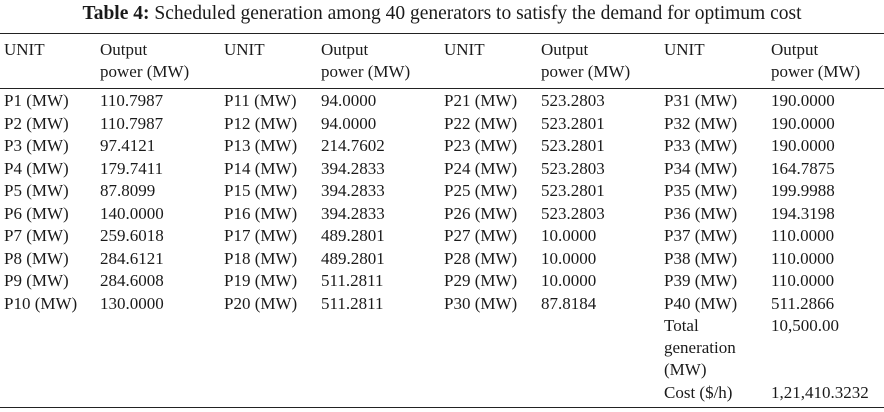  What do you see at coordinates (464, 49) in the screenshot?
I see `header-unit-3: UNIT` at bounding box center [464, 49].